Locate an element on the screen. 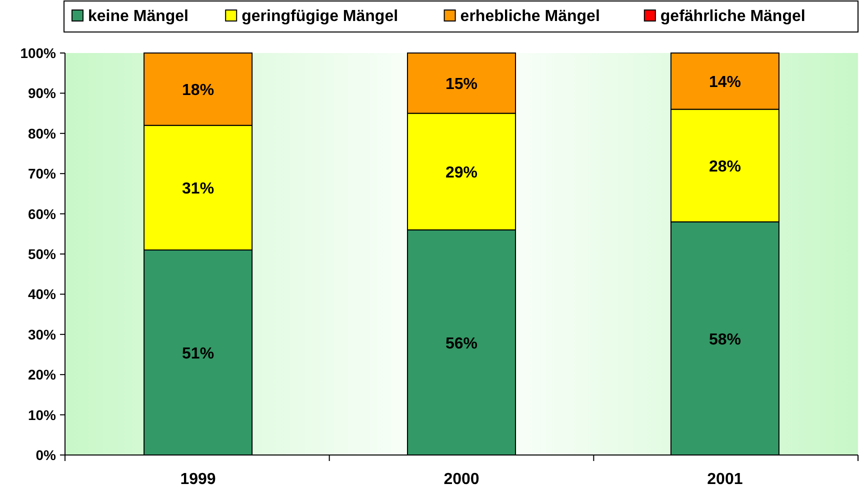 The image size is (859, 495). data-label: 51% is located at coordinates (198, 353).